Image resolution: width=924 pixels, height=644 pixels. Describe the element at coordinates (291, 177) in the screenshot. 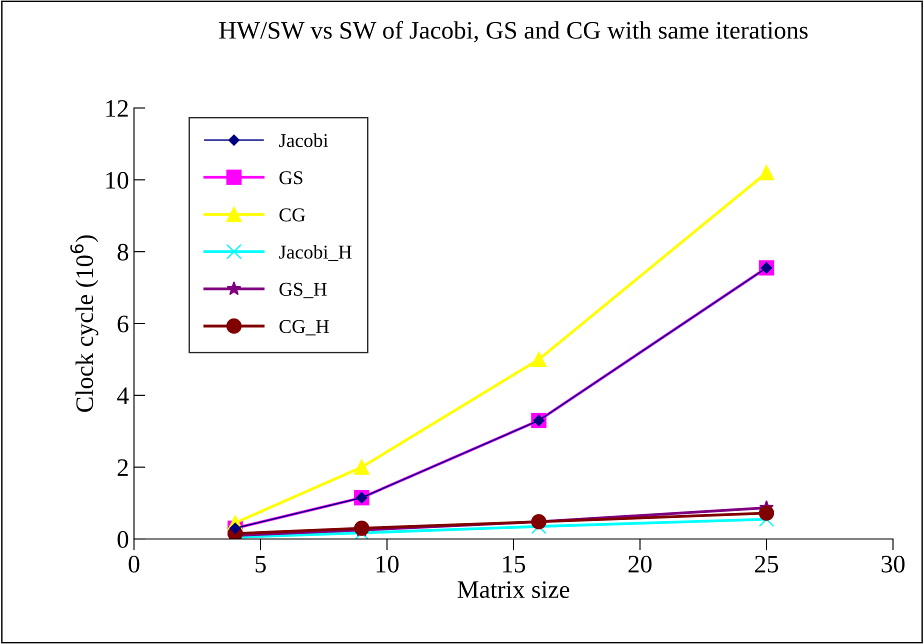

I see `legend-label: GS` at that location.